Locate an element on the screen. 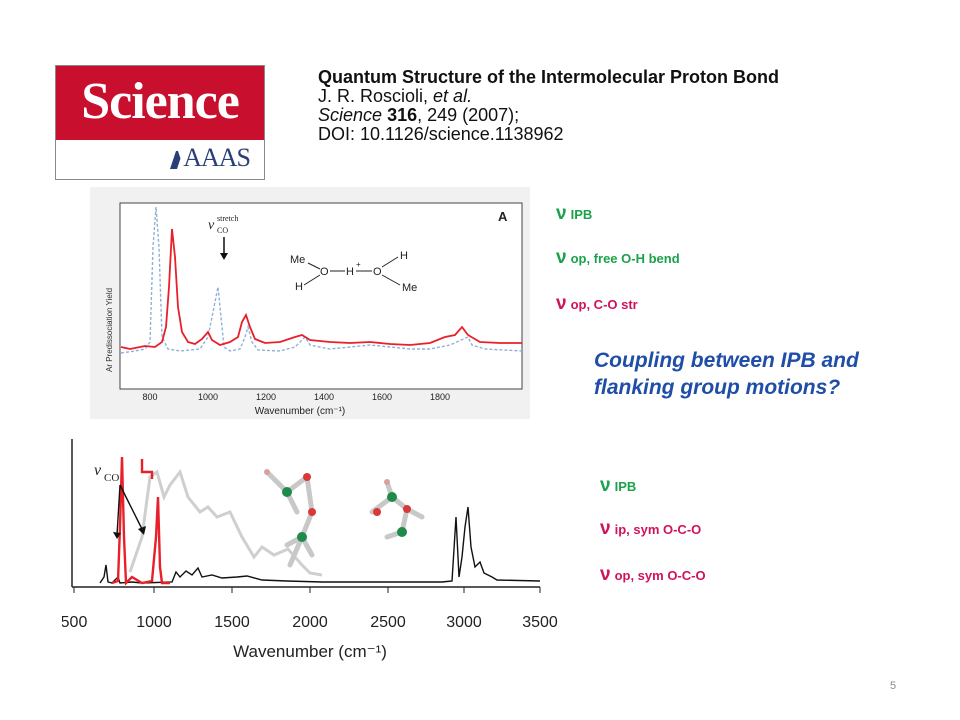 Image resolution: width=960 pixels, height=720 pixels. logo-aaas: AAAS is located at coordinates (217, 157).